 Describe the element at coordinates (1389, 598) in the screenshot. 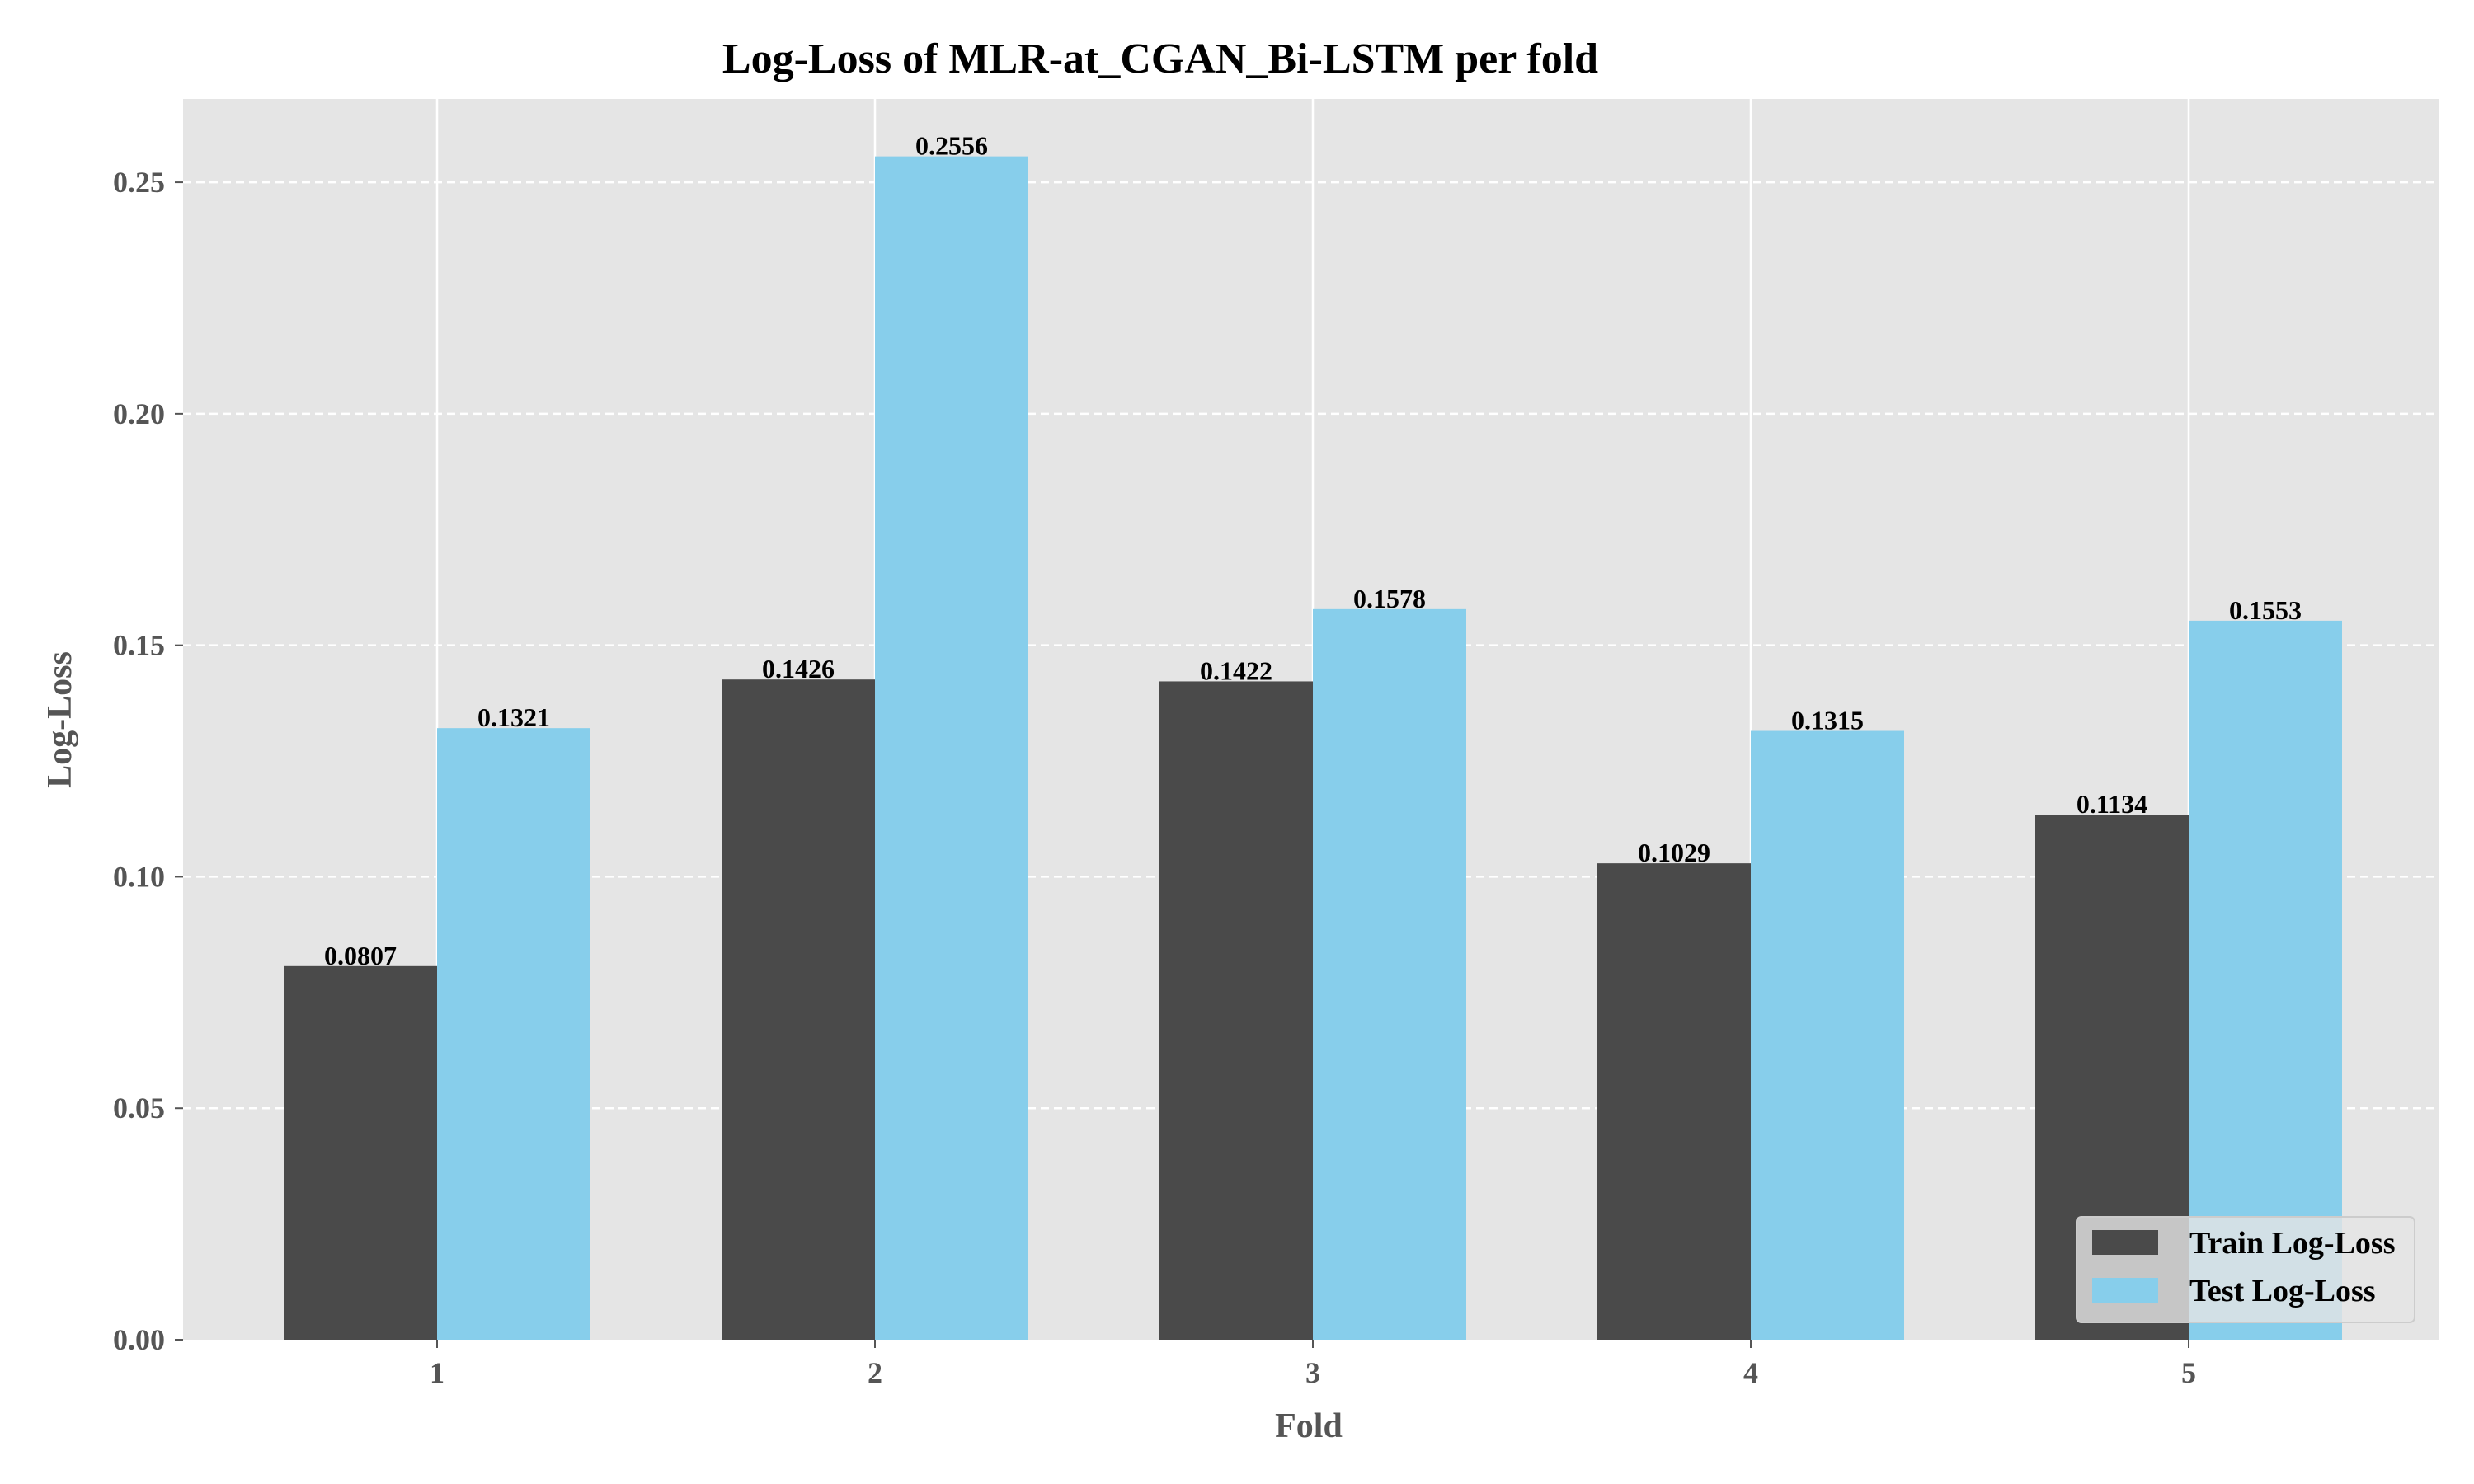

I see `data-label-test-fold-3: 0.1578` at that location.